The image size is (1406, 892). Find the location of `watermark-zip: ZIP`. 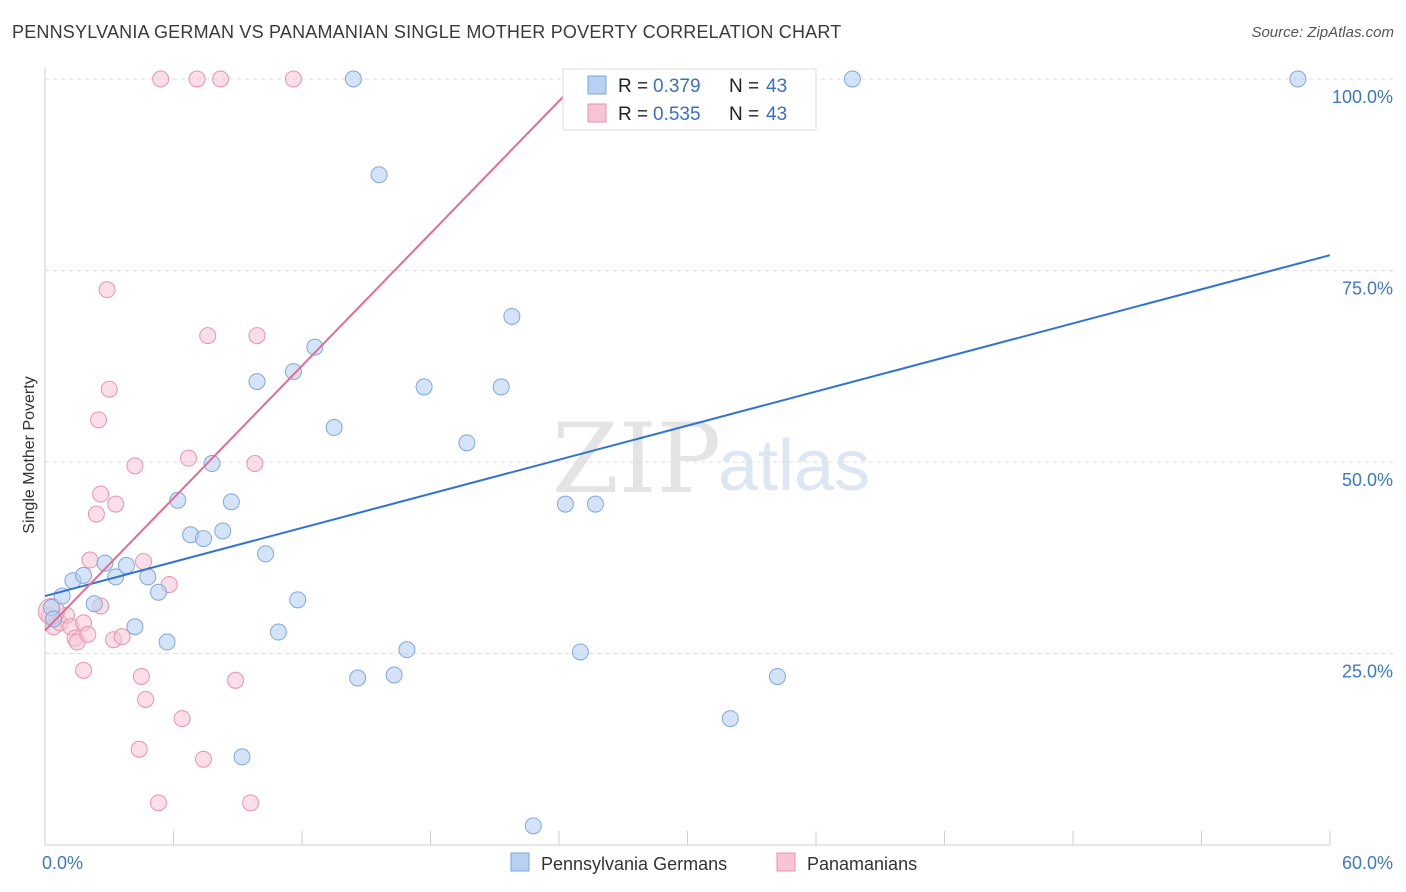

watermark-zip: ZIP is located at coordinates (636, 459).